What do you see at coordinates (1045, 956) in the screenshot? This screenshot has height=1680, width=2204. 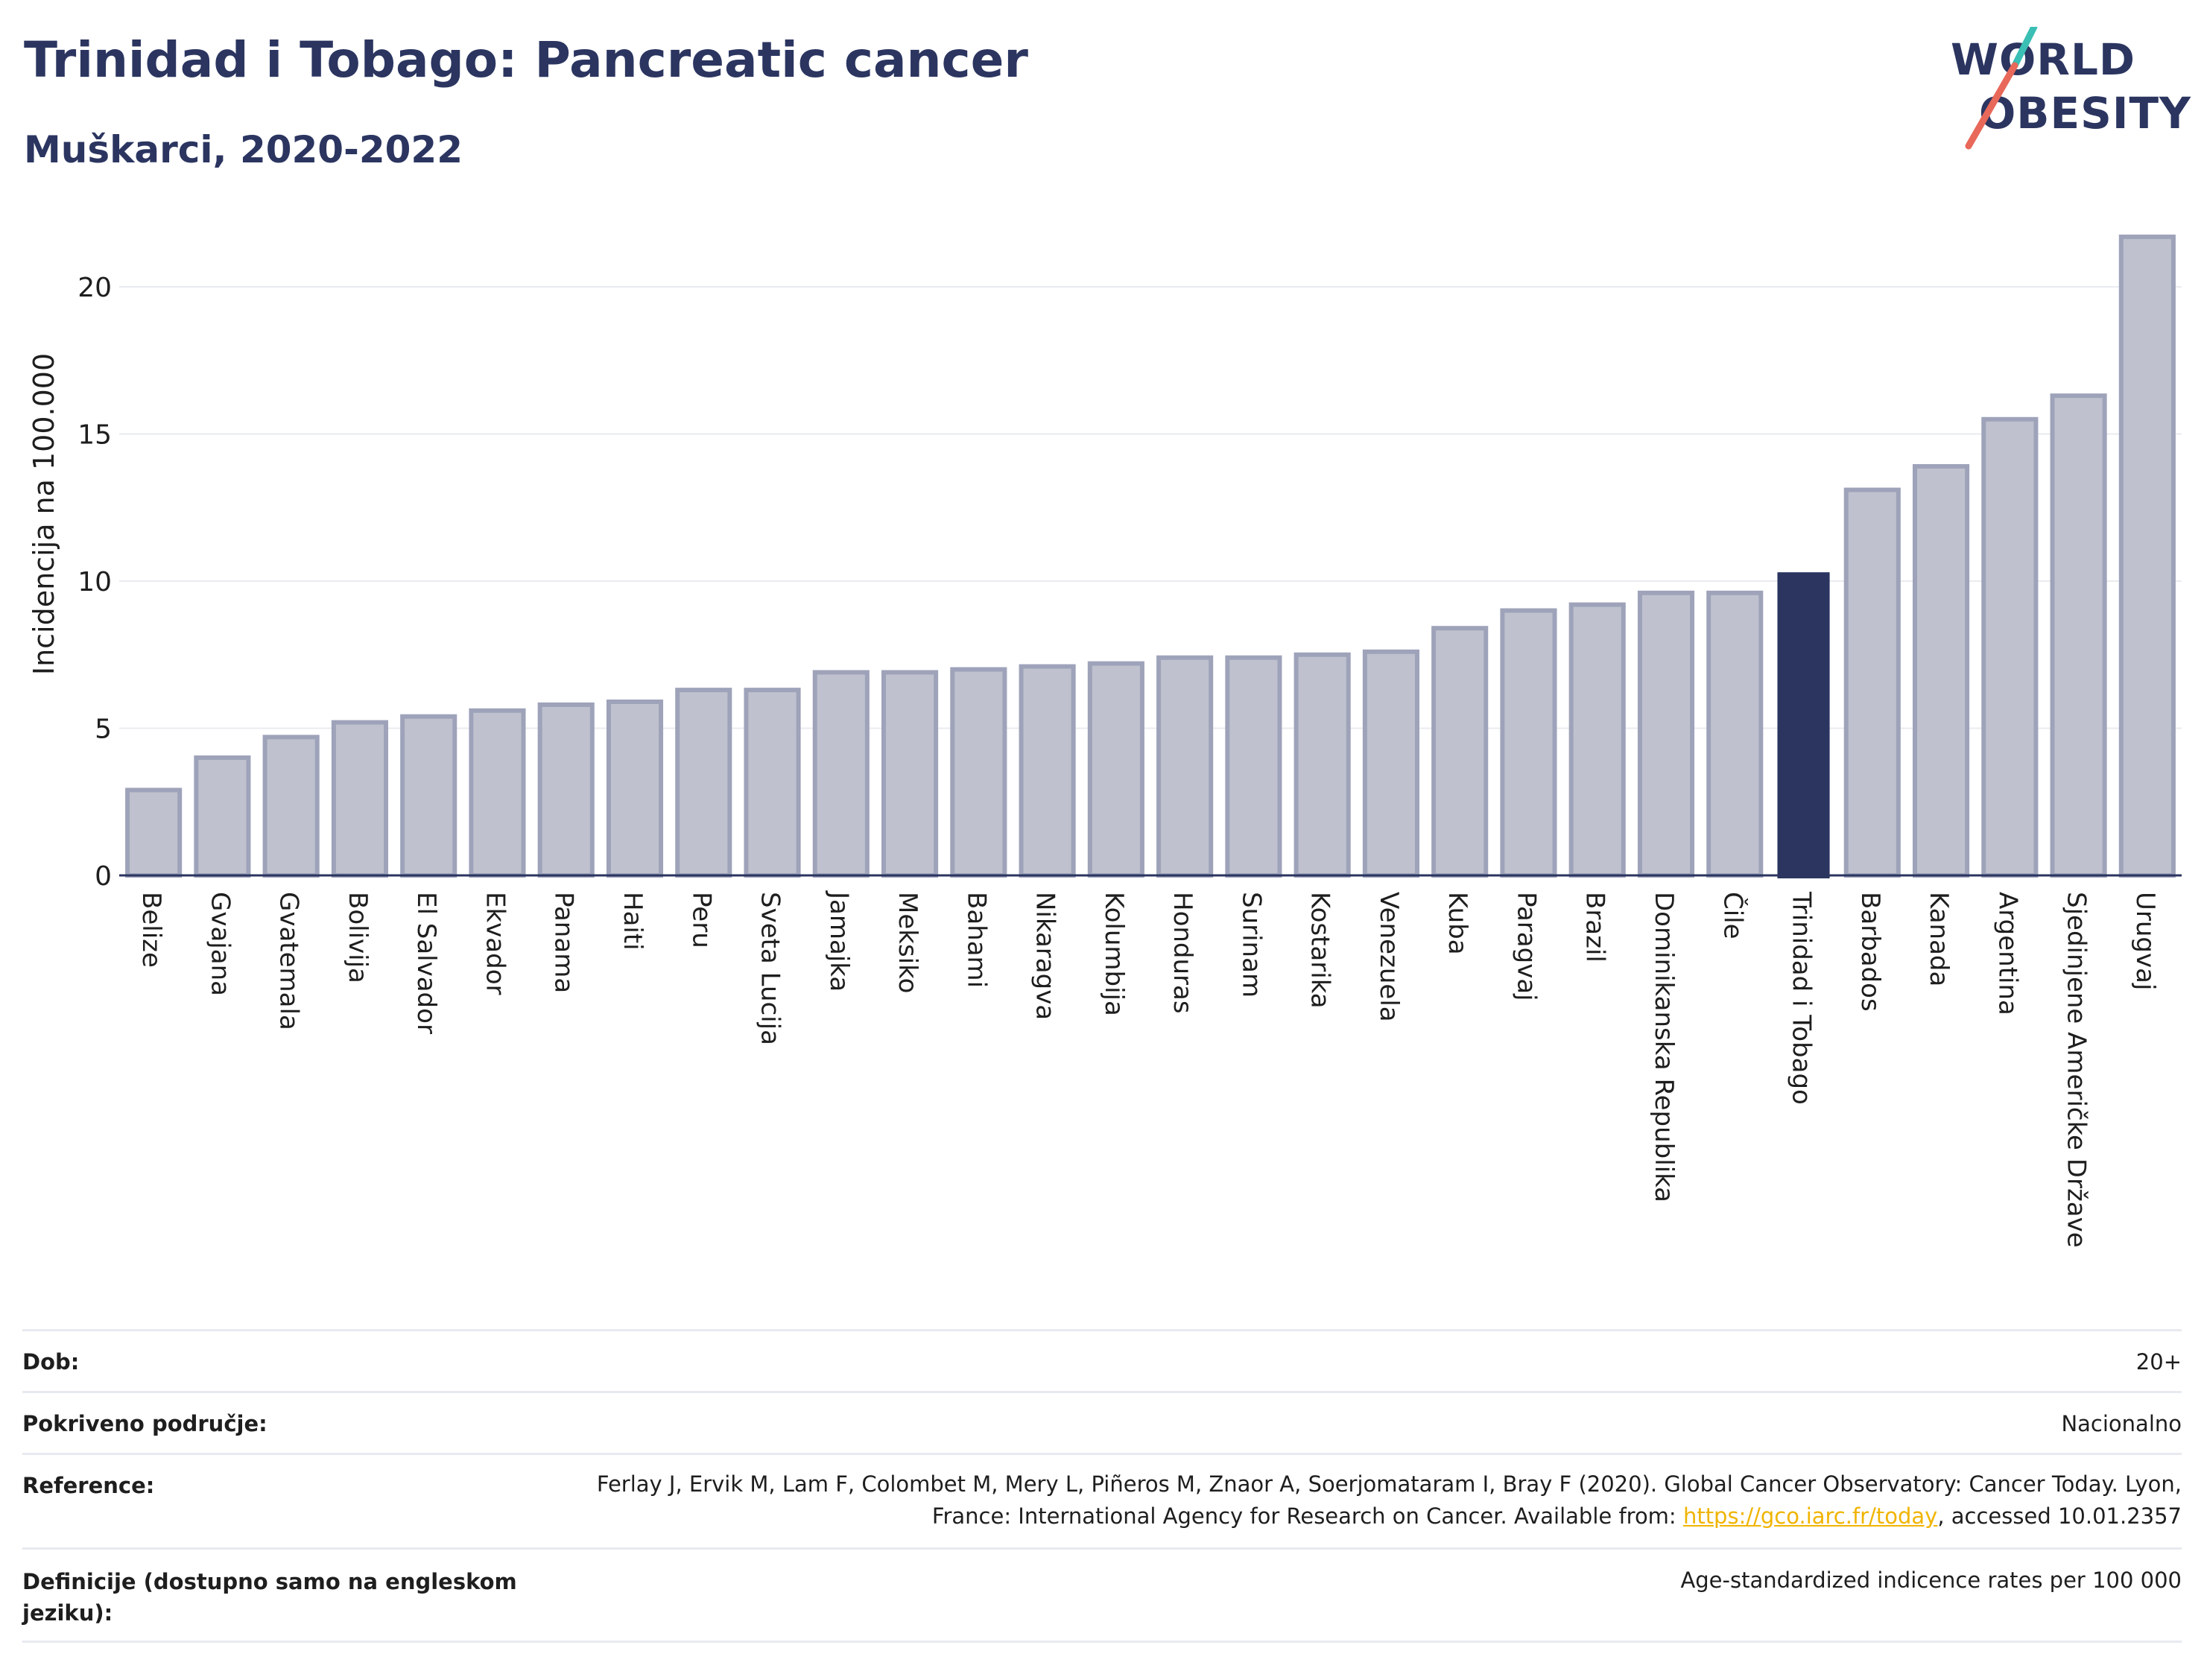 I see `x-tick-label: Nikaragva` at bounding box center [1045, 956].